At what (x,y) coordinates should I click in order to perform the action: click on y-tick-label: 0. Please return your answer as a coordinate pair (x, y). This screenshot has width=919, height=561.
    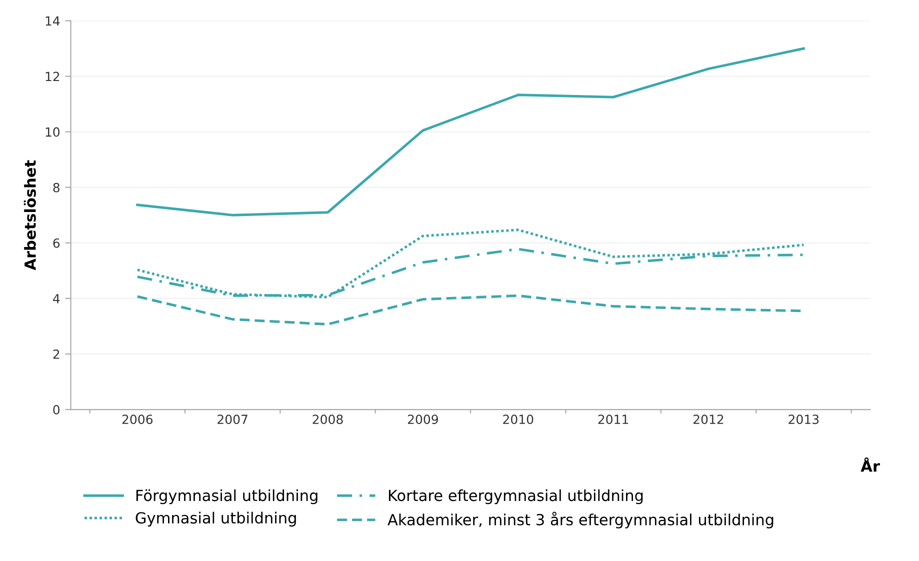
    Looking at the image, I should click on (56, 409).